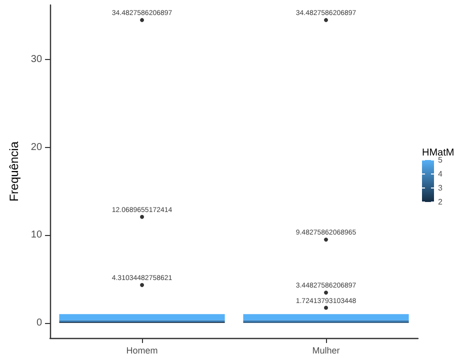 The width and height of the screenshot is (474, 355). Describe the element at coordinates (36, 147) in the screenshot. I see `y-tick-label: 20` at that location.